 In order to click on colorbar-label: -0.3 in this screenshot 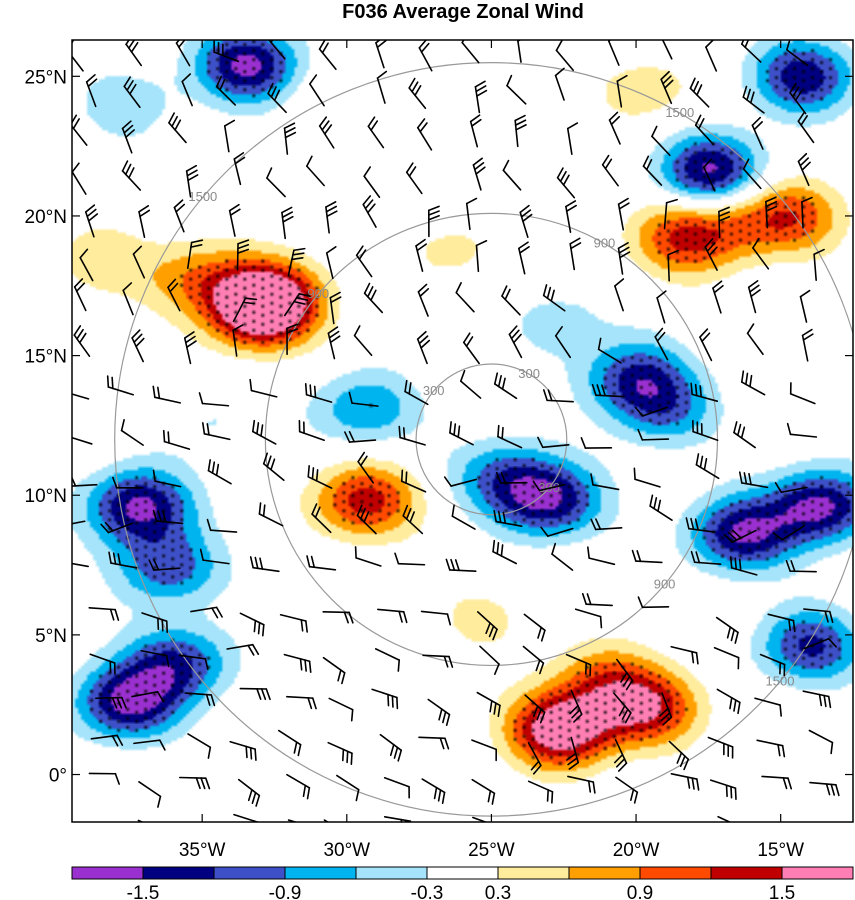, I will do `click(427, 891)`.